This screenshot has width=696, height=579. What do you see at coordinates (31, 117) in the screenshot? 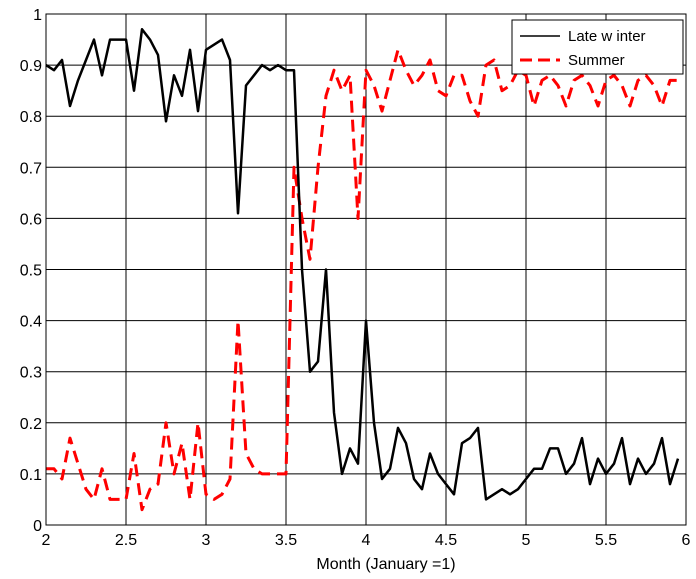
I see `y-tick-label: 0.8` at bounding box center [31, 117].